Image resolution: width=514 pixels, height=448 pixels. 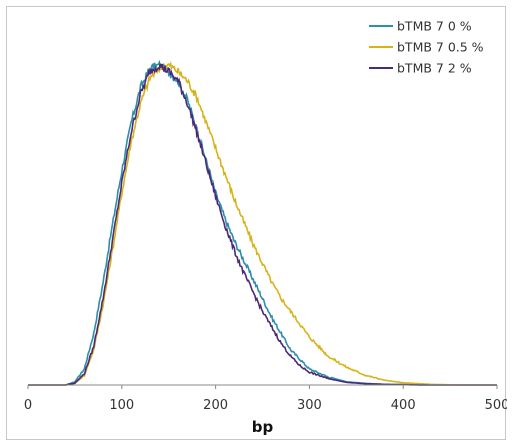 What do you see at coordinates (28, 405) in the screenshot?
I see `x-tick-label: 0` at bounding box center [28, 405].